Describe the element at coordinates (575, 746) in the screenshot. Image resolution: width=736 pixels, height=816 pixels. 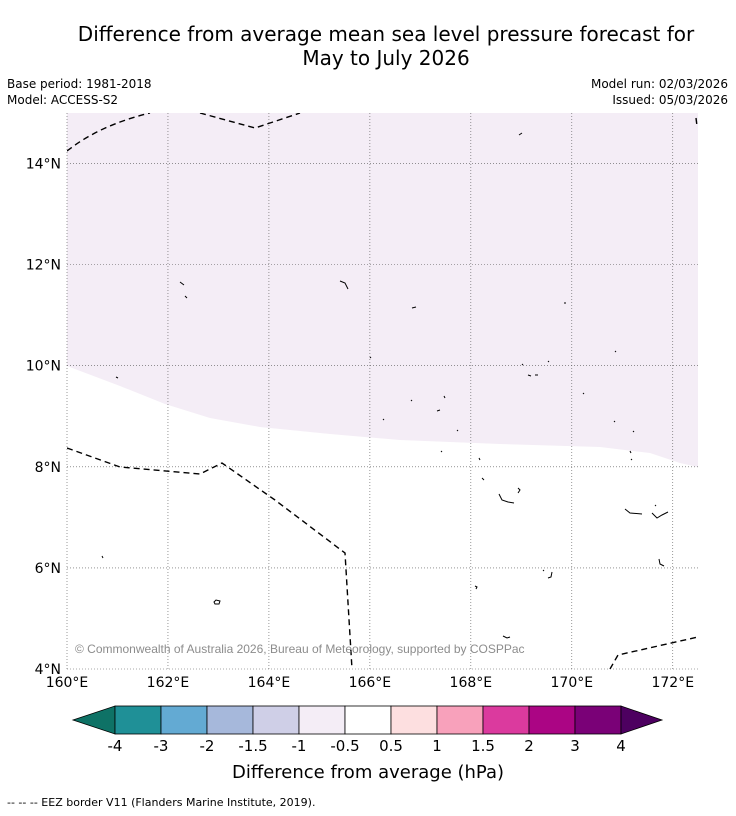
I see `colorbar-tick-label: 3` at that location.